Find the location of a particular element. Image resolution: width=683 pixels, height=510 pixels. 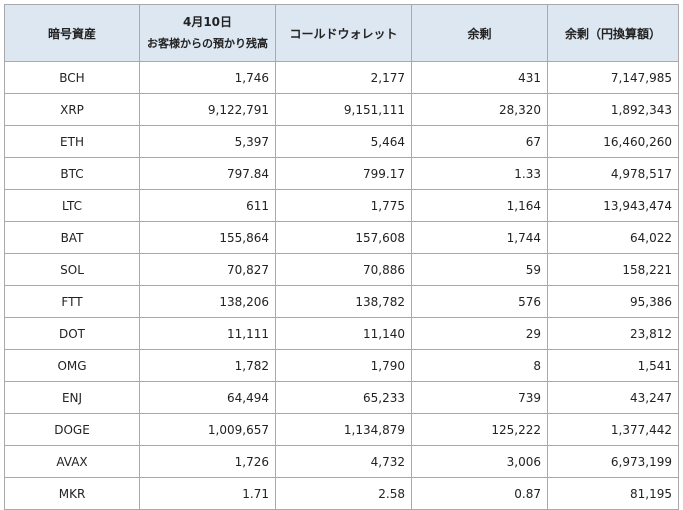

cold-wallet-cell: 9,151,111 is located at coordinates (343, 109).